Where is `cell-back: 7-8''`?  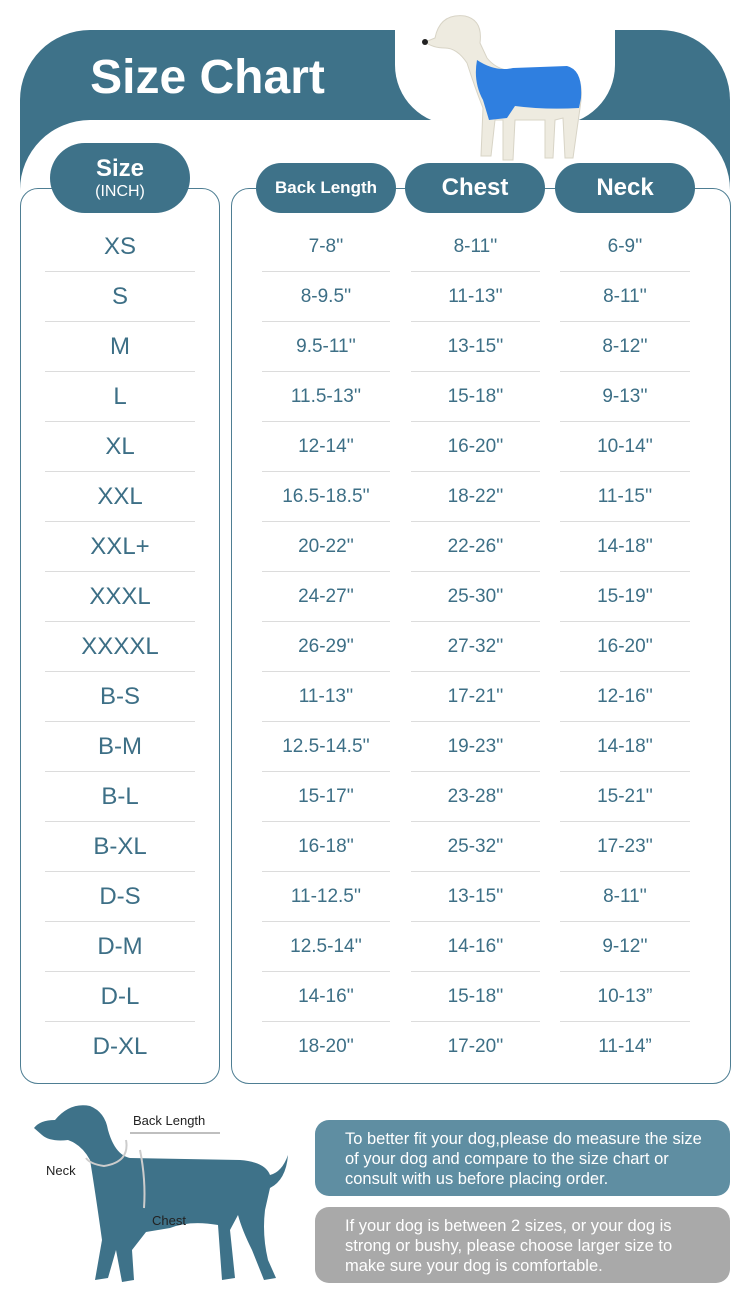 cell-back: 7-8'' is located at coordinates (326, 247).